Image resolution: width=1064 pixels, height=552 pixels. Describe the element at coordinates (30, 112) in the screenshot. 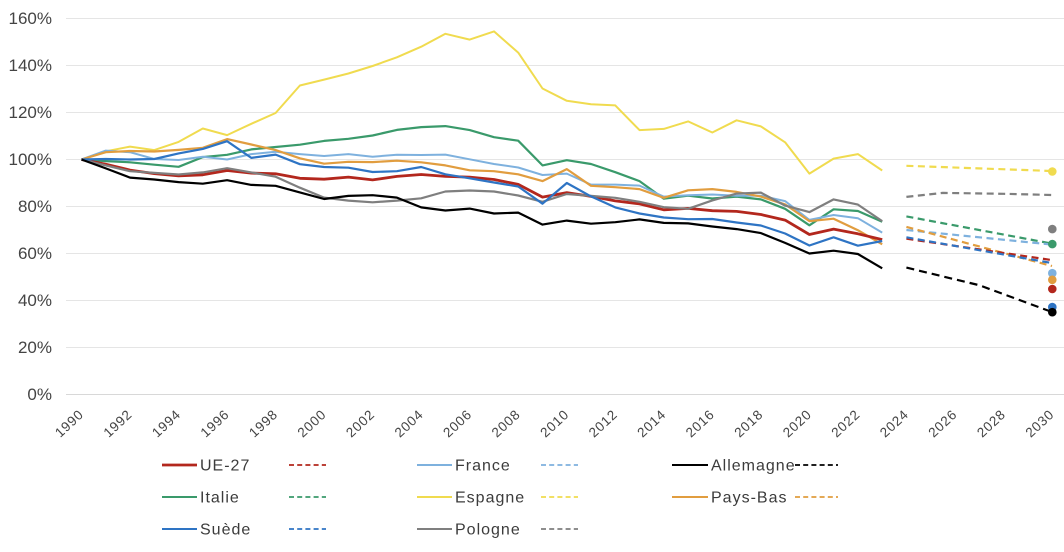

I see `svg-text: 120%` at that location.